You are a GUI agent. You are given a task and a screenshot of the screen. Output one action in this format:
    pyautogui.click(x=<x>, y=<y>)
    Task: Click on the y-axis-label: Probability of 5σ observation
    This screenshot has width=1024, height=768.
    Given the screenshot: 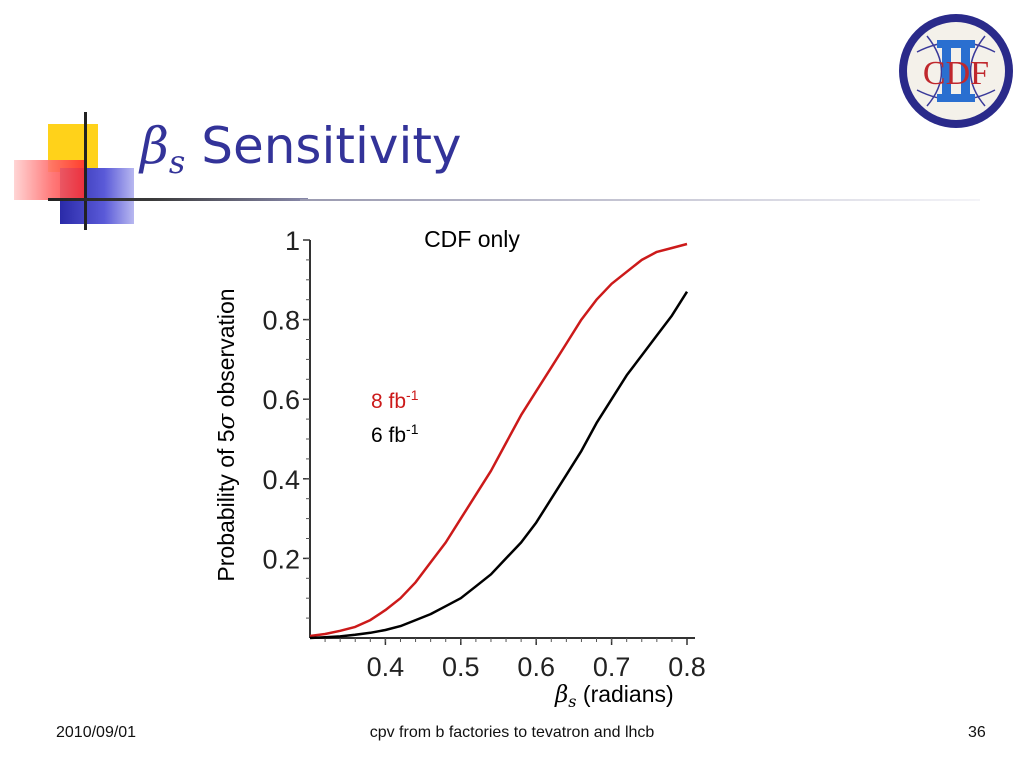 What is the action you would take?
    pyautogui.click(x=226, y=434)
    